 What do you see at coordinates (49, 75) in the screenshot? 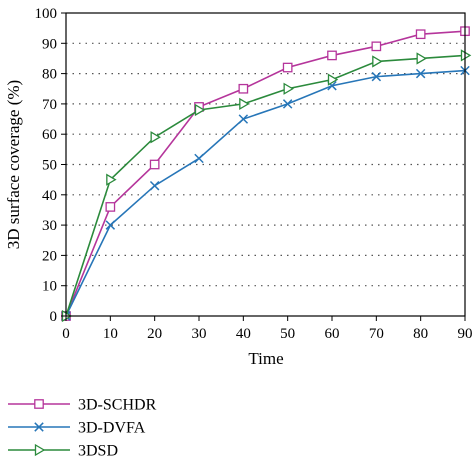
I see `y-tick-label: 80` at bounding box center [49, 75].